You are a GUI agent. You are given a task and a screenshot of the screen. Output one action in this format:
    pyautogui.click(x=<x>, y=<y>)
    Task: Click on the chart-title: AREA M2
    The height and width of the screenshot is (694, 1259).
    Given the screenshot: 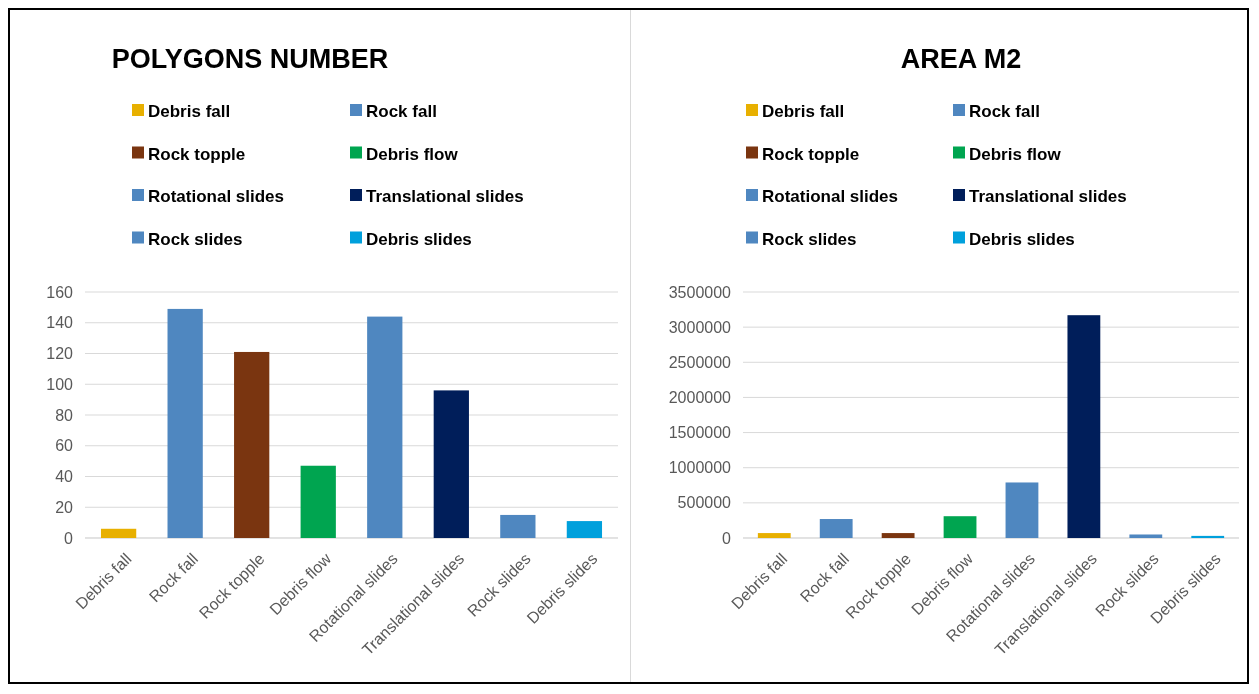 What is the action you would take?
    pyautogui.click(x=961, y=59)
    